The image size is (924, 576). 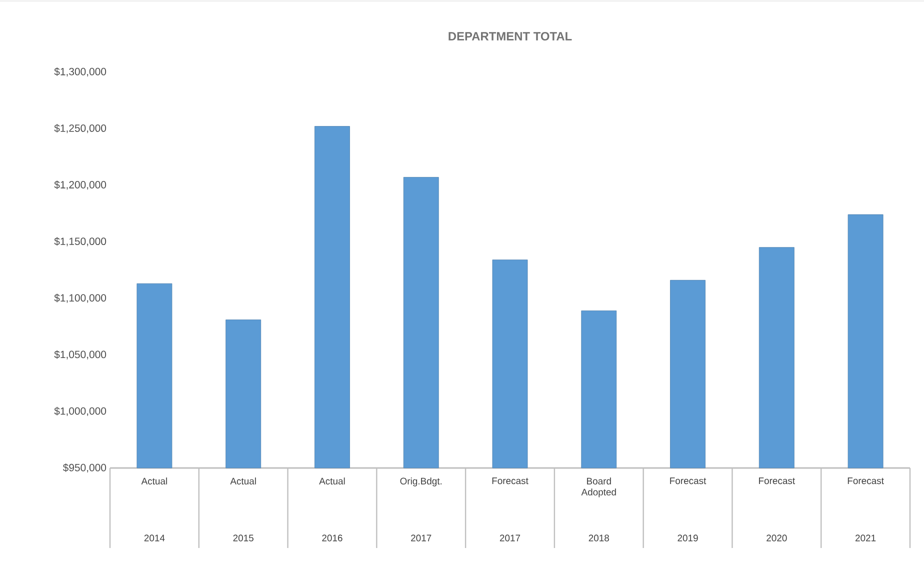 What do you see at coordinates (80, 72) in the screenshot?
I see `y-tick-label: $1,300,000` at bounding box center [80, 72].